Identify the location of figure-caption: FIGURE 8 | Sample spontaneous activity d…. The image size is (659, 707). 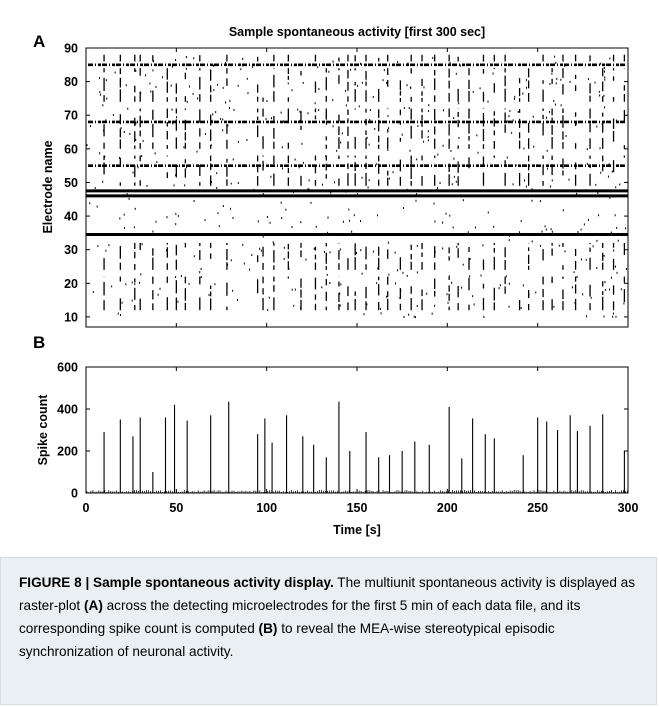
(331, 617).